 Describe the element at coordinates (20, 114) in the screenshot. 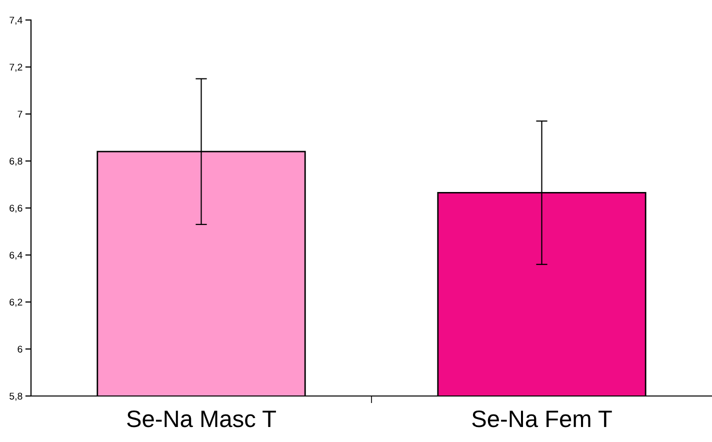

I see `y-tick-label: 7` at that location.